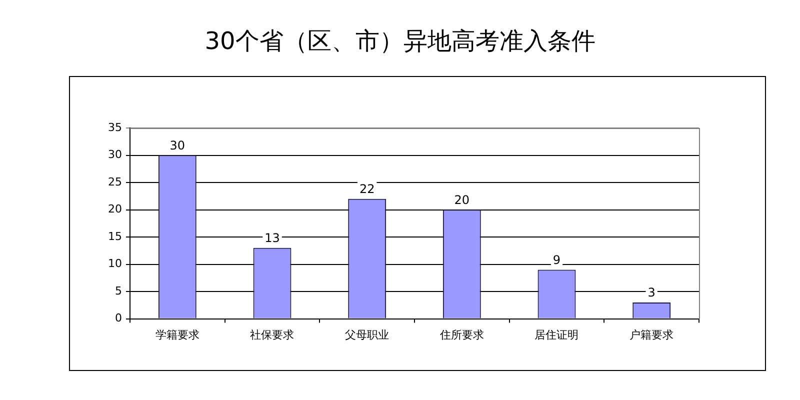 The height and width of the screenshot is (400, 800). Describe the element at coordinates (118, 318) in the screenshot. I see `y-tick-label: 0` at that location.